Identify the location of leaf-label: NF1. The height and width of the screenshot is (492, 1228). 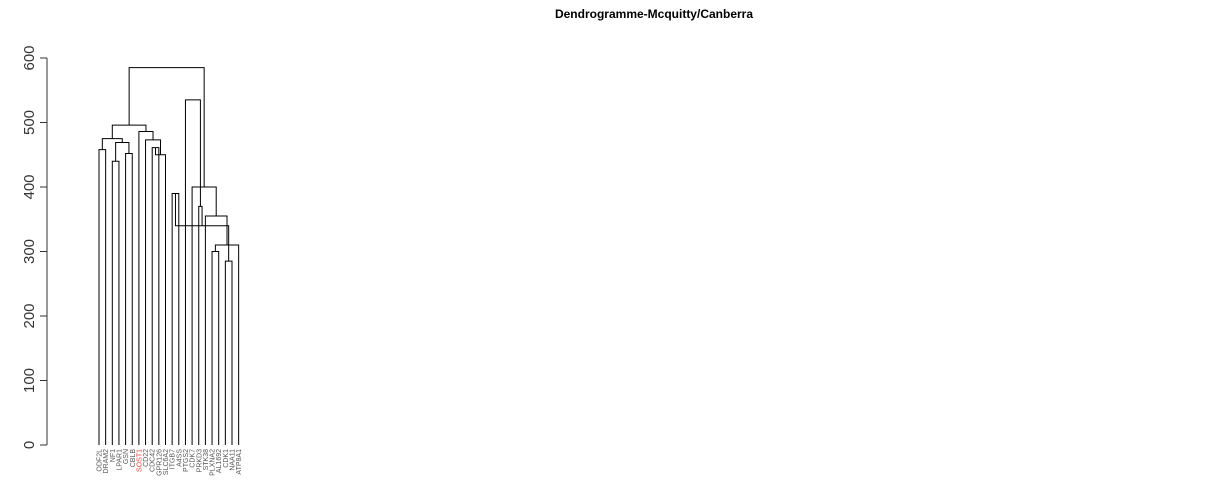
(113, 455).